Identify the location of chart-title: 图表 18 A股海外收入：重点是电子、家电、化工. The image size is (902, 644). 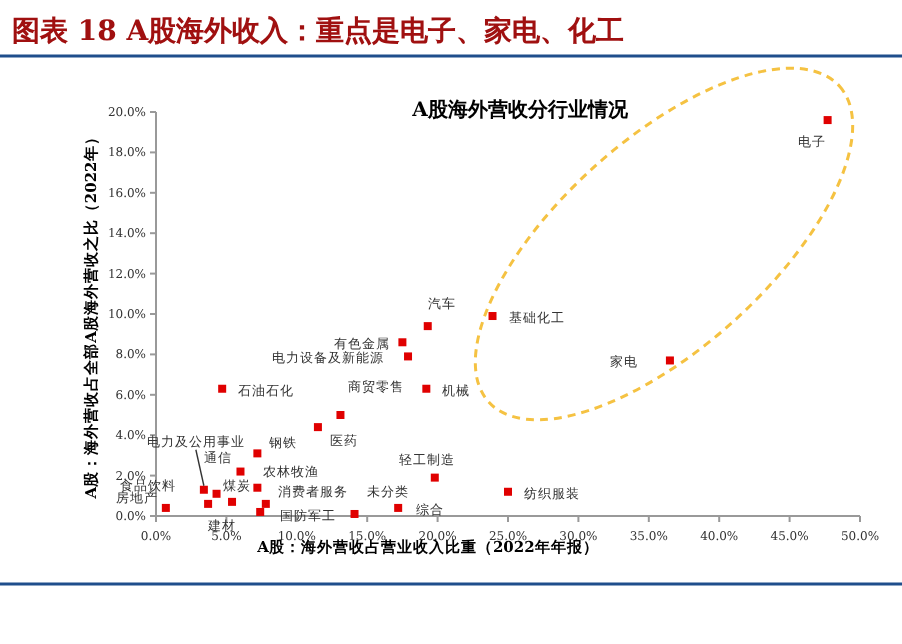
(318, 31).